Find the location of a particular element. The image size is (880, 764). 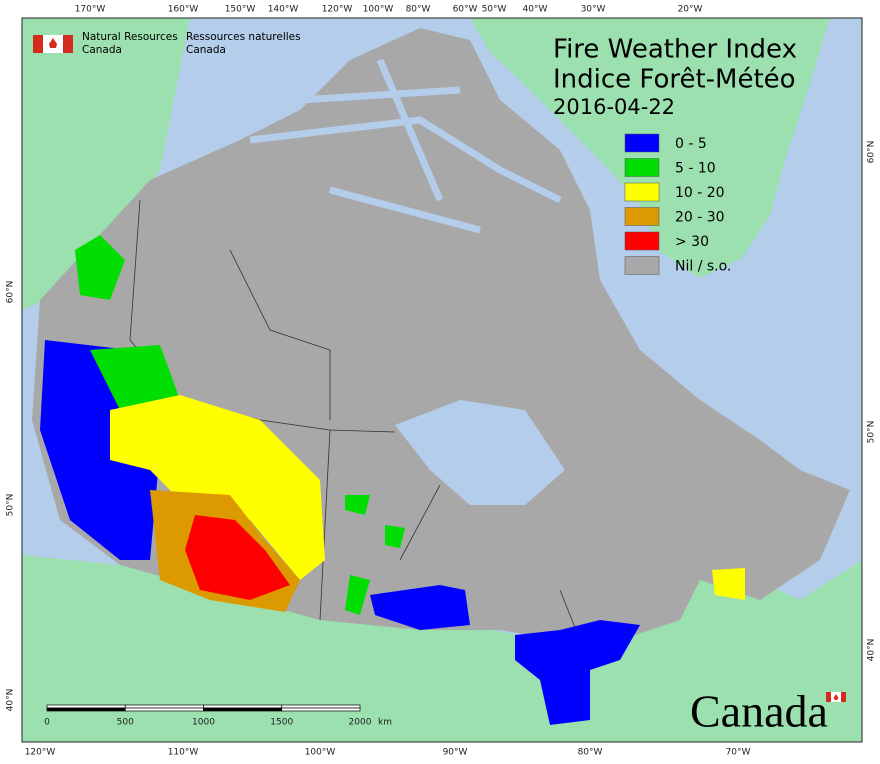

legend-label: 5 - 10 is located at coordinates (695, 169).